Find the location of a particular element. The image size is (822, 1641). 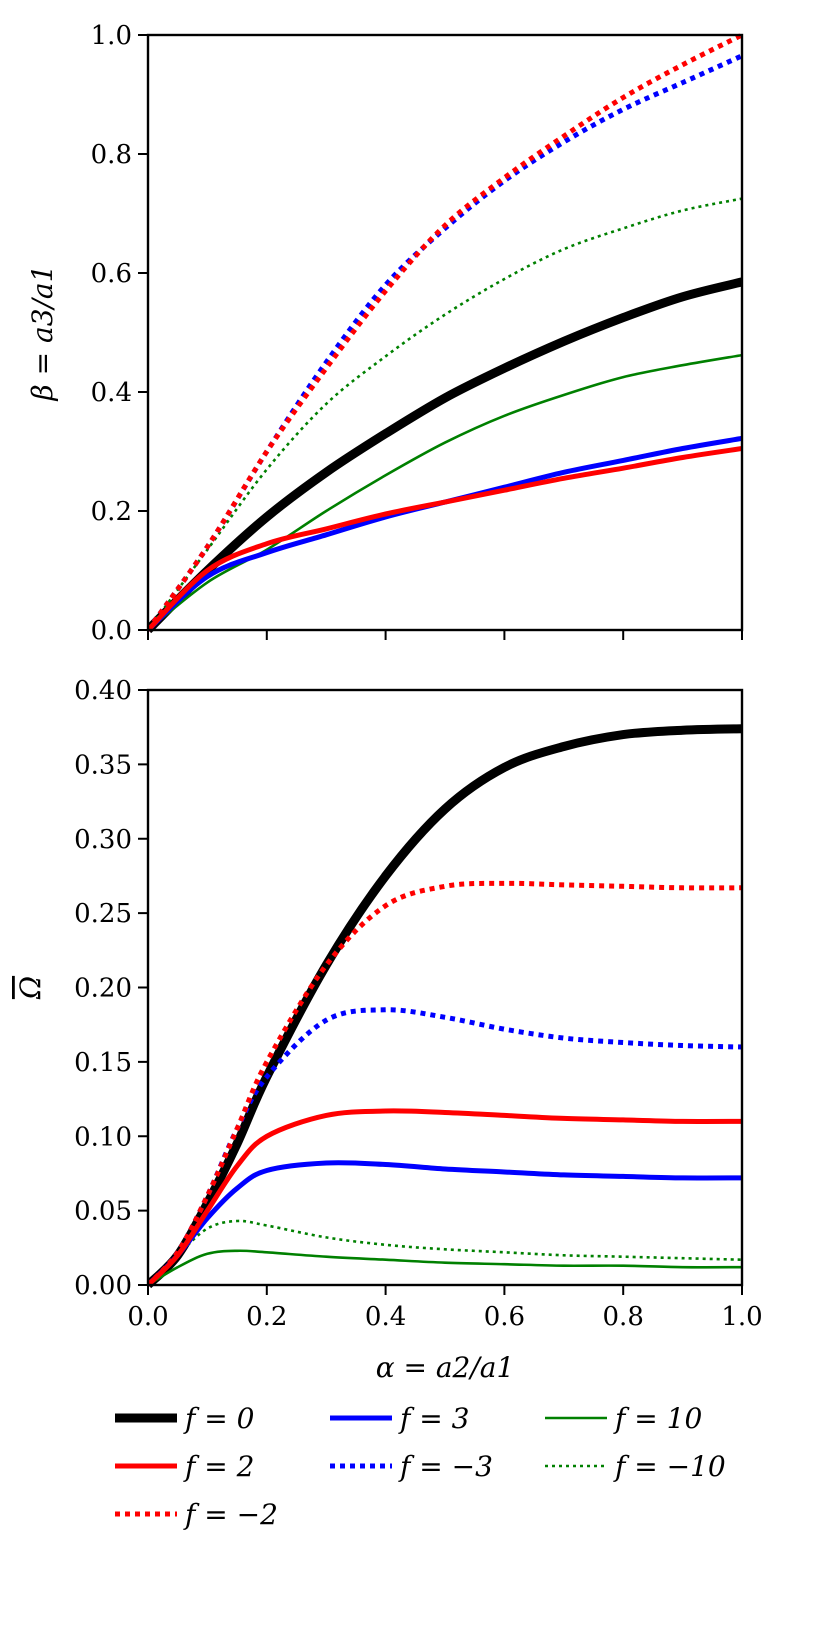

x-tick-label: 0.8 is located at coordinates (623, 1317).